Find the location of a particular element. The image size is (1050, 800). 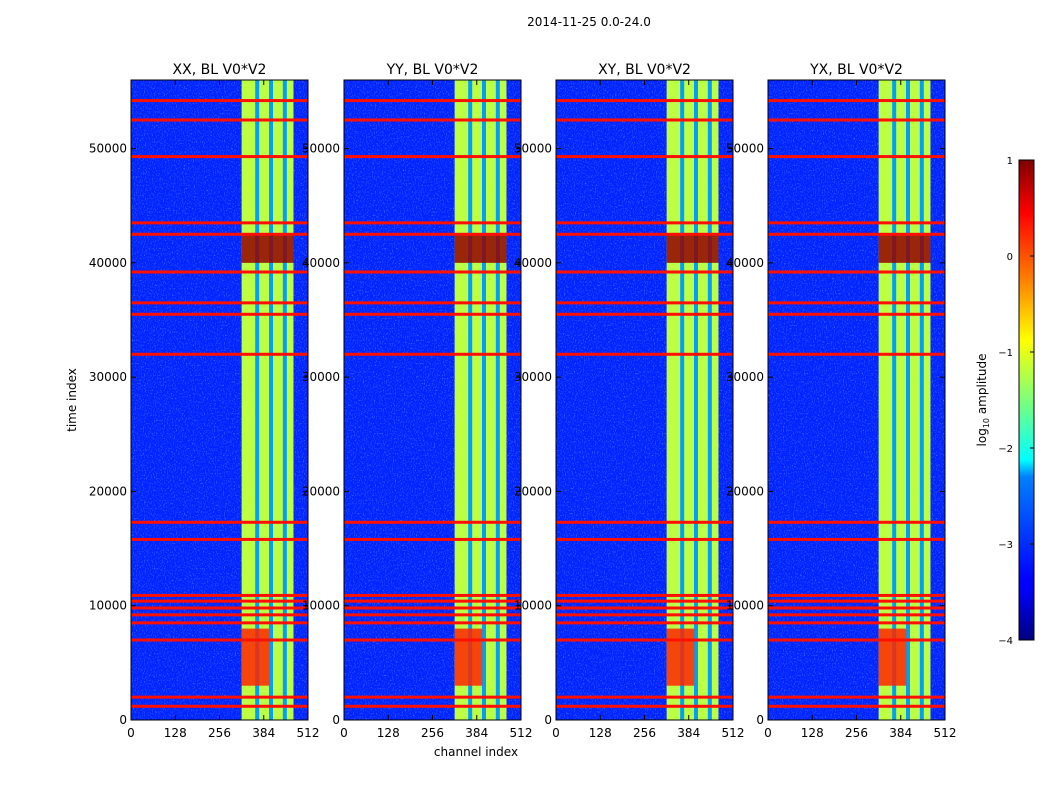

colorbar-tick-label: −4 is located at coordinates (1005, 641).